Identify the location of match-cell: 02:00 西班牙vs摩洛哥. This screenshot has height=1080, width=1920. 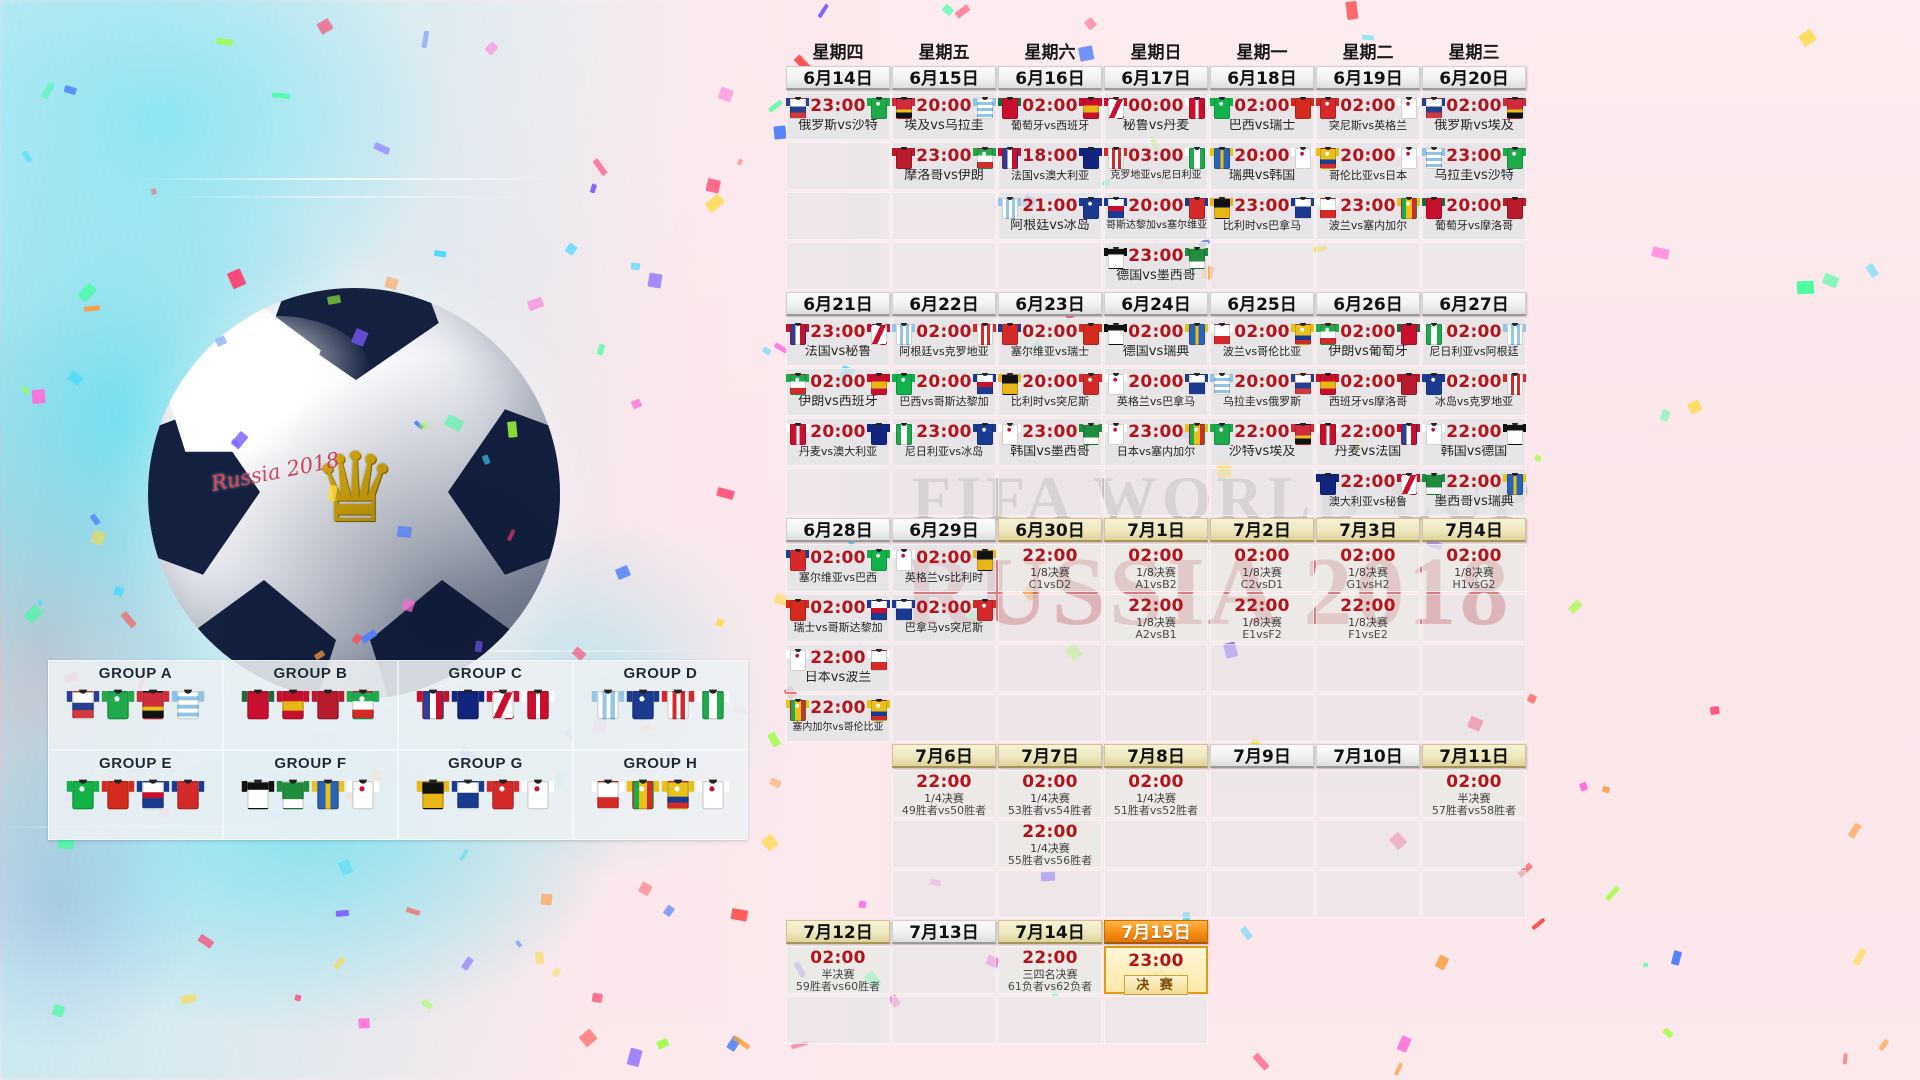
(1368, 392).